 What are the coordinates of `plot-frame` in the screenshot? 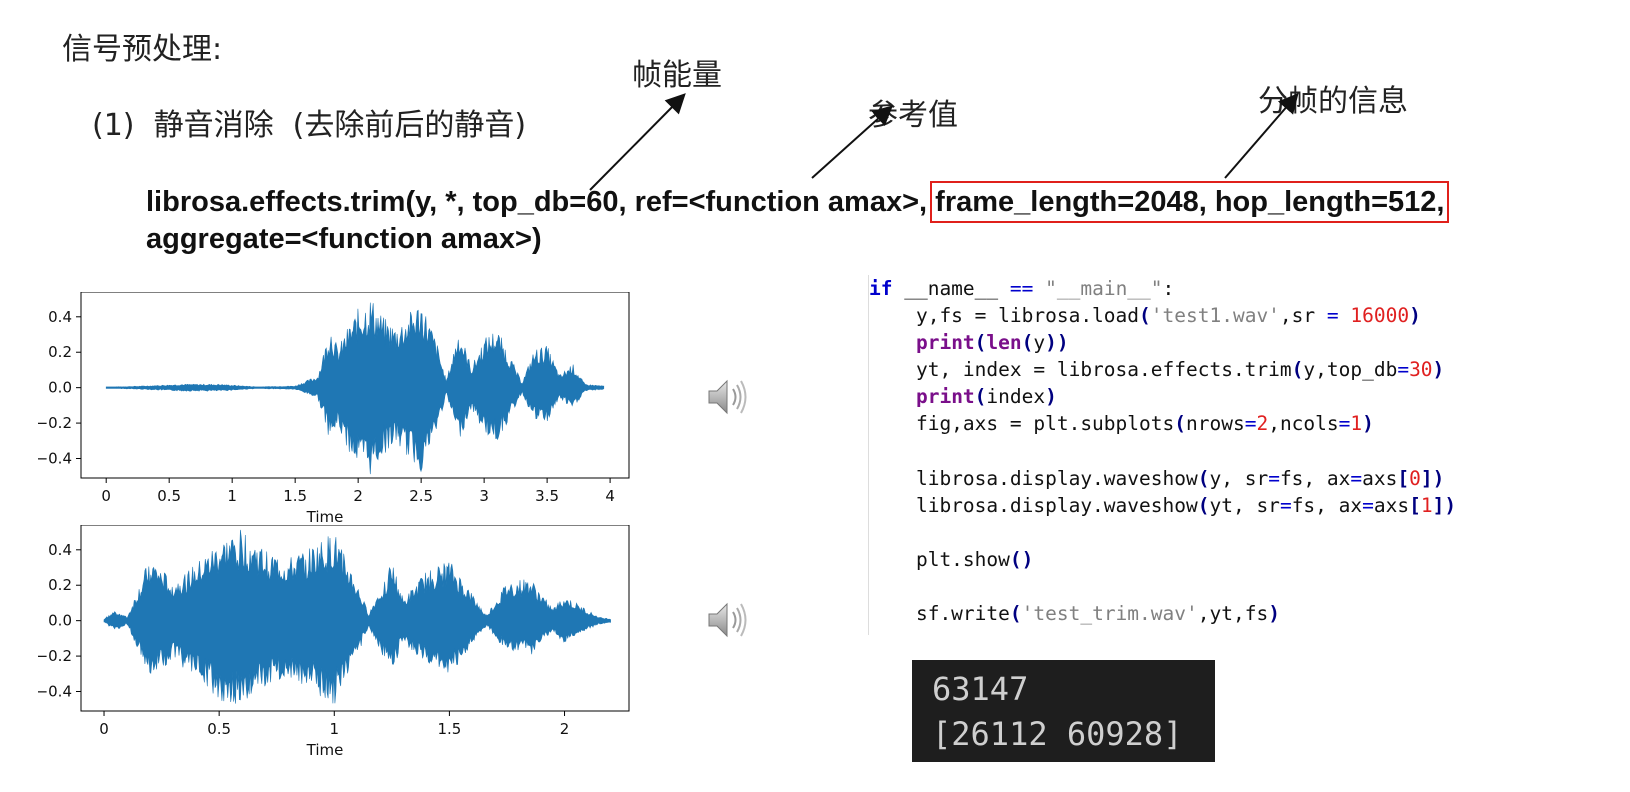 It's located at (355, 385).